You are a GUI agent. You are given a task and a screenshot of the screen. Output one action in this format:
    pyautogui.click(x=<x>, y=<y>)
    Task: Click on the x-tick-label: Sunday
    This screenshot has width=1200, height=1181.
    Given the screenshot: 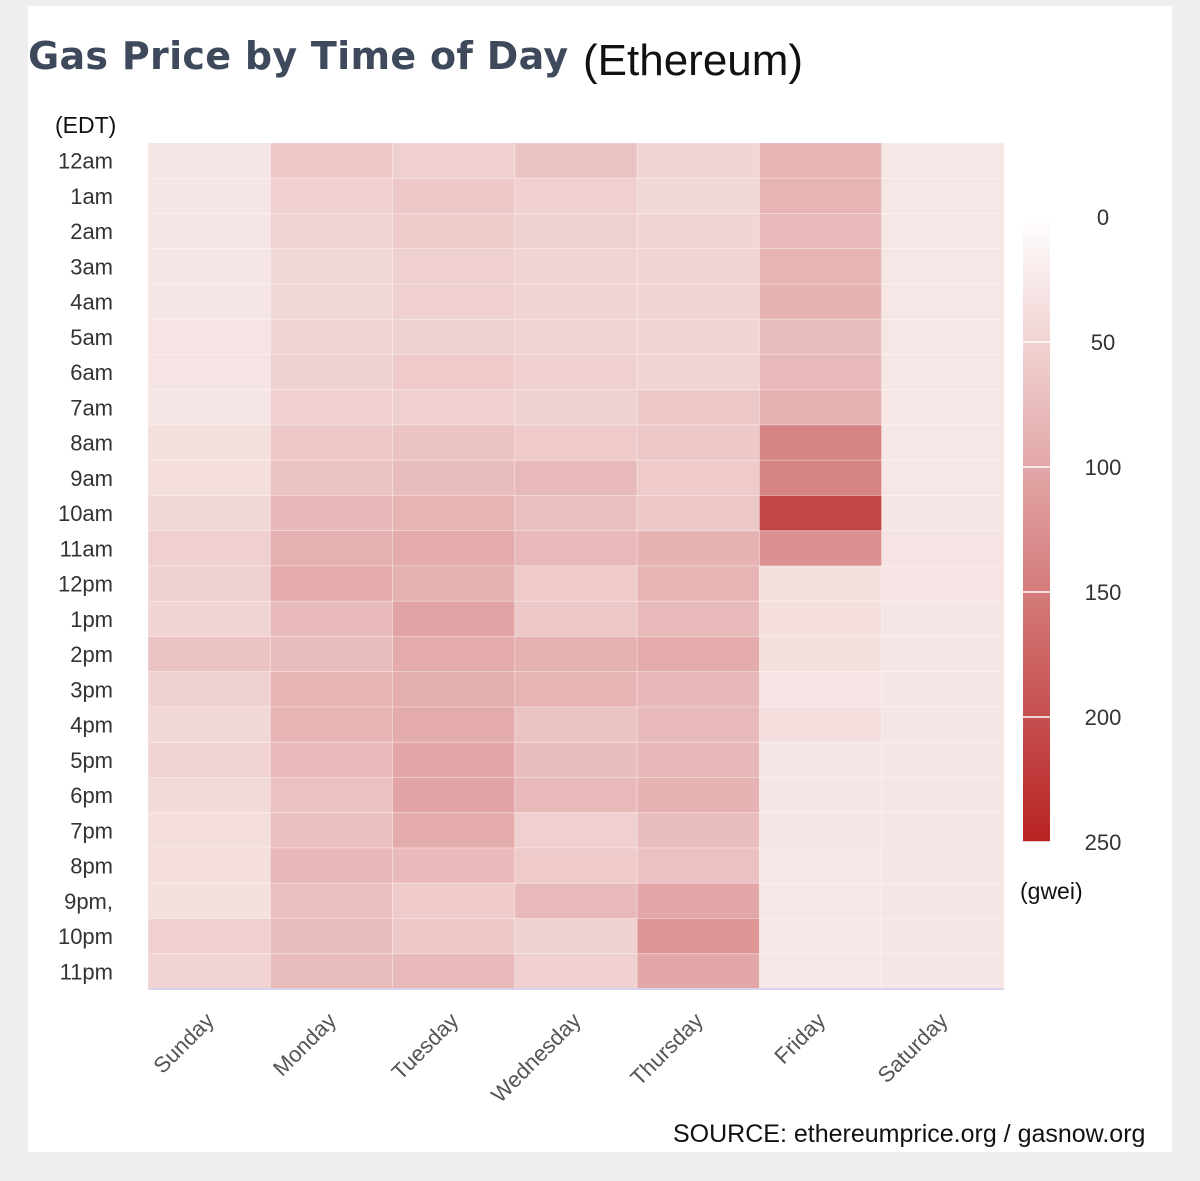 What is the action you would take?
    pyautogui.click(x=183, y=1043)
    